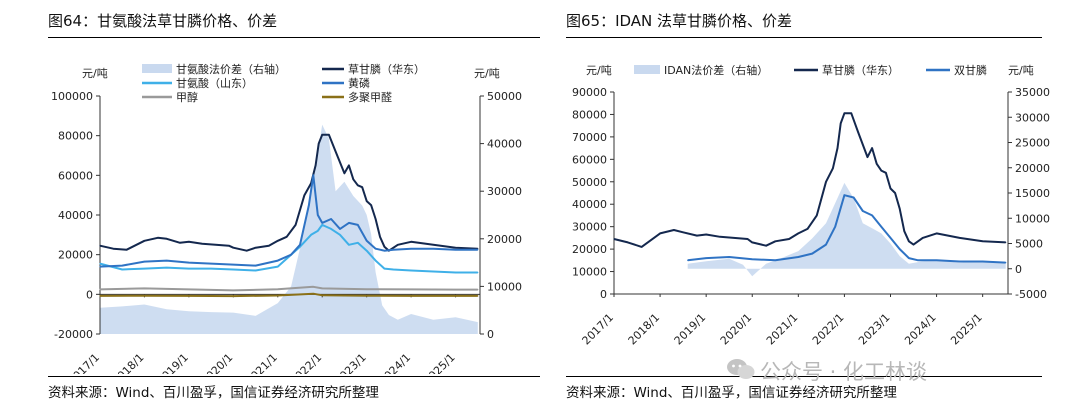 This screenshot has width=1080, height=415. What do you see at coordinates (261, 362) in the screenshot?
I see `x-tick-label: 2021/1` at bounding box center [261, 362].